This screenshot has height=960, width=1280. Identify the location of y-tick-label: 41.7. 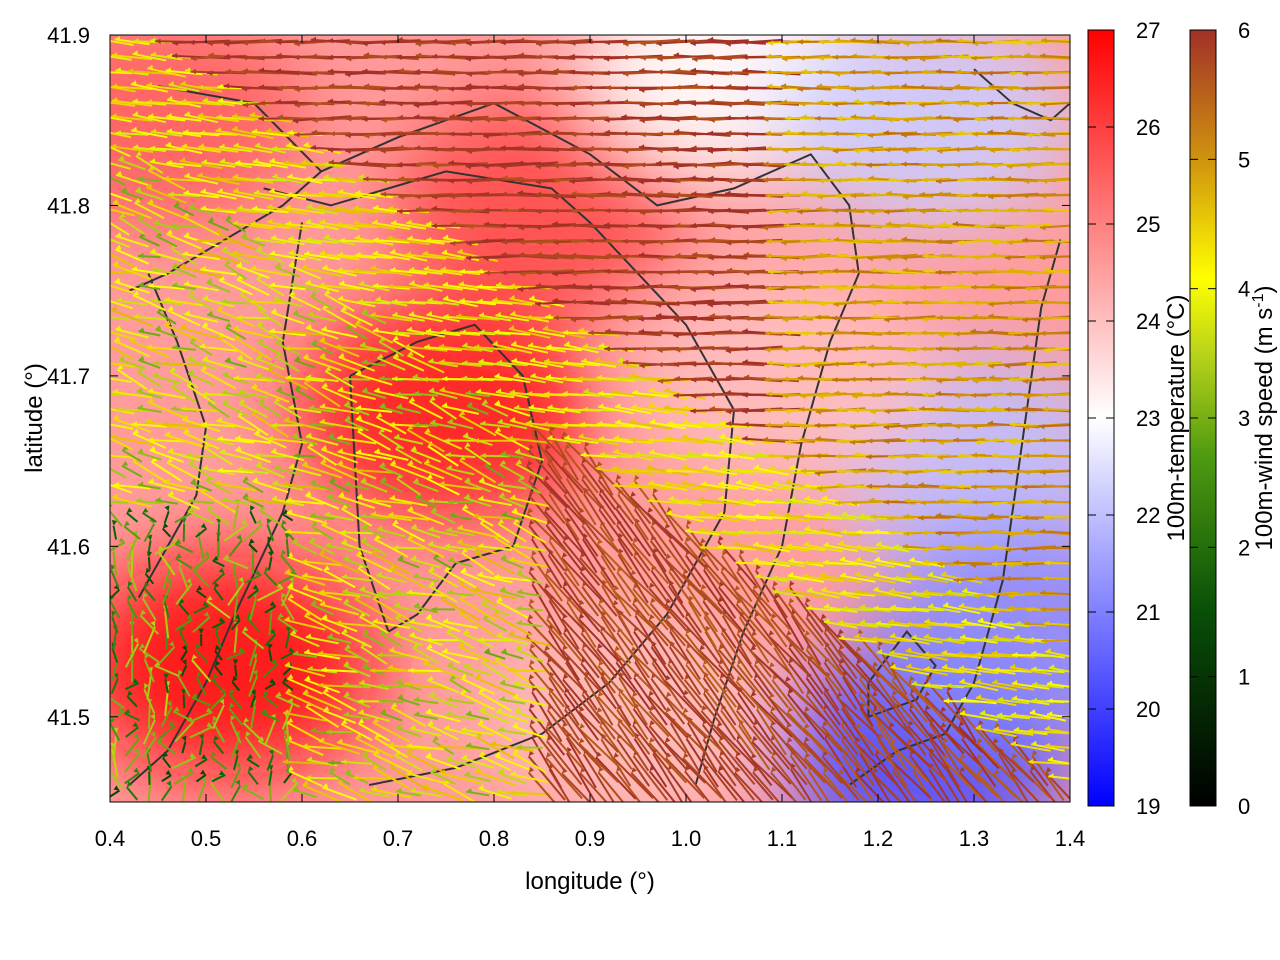
(68, 376).